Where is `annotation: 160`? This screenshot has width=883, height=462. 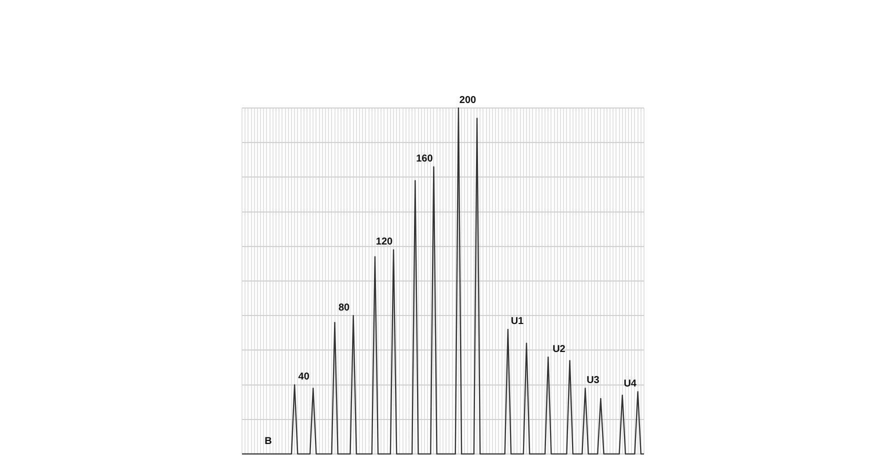 annotation: 160 is located at coordinates (425, 159).